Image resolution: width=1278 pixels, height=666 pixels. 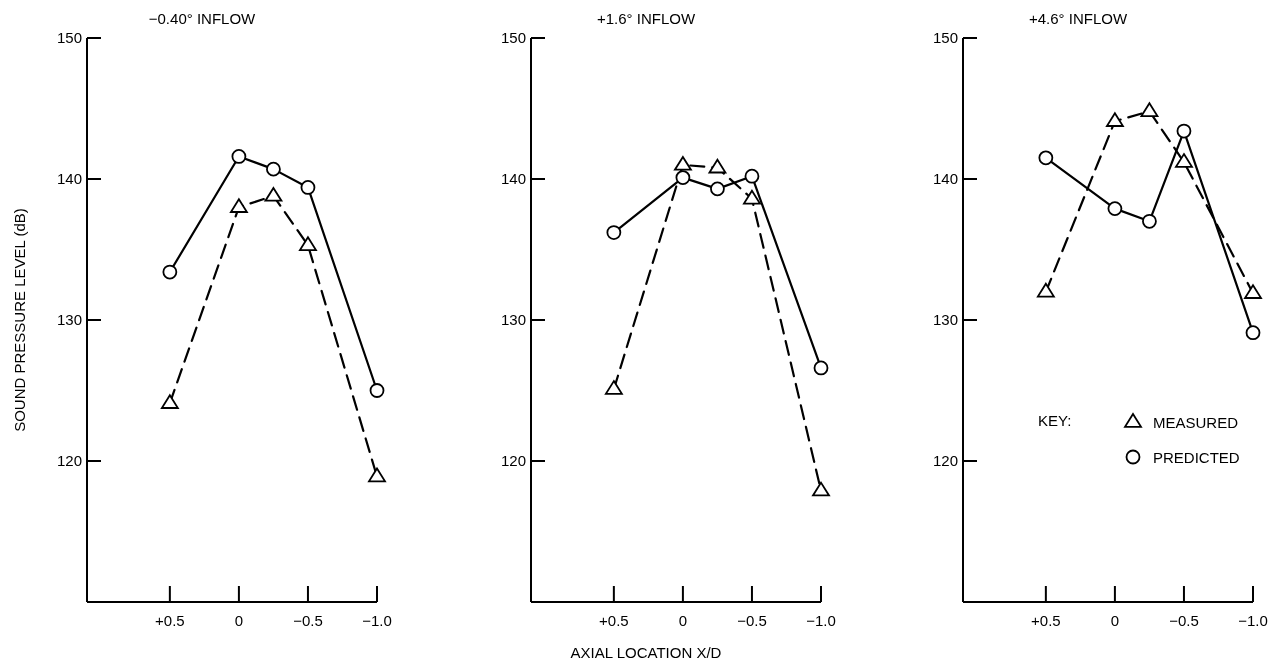 I want to click on chart-title: +1.6° INFLOW, so click(x=646, y=18).